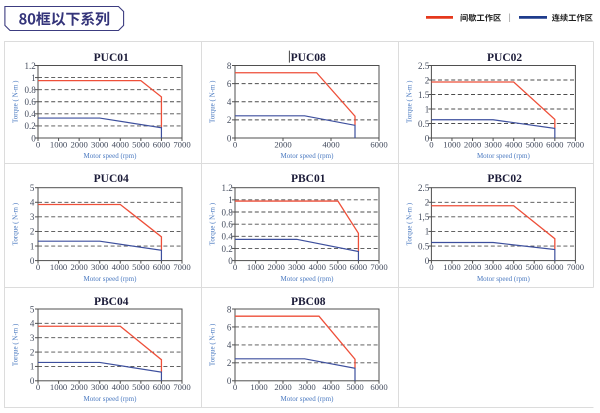 This screenshot has height=413, width=600. Describe the element at coordinates (504, 58) in the screenshot. I see `svg-text: PUC02` at that location.